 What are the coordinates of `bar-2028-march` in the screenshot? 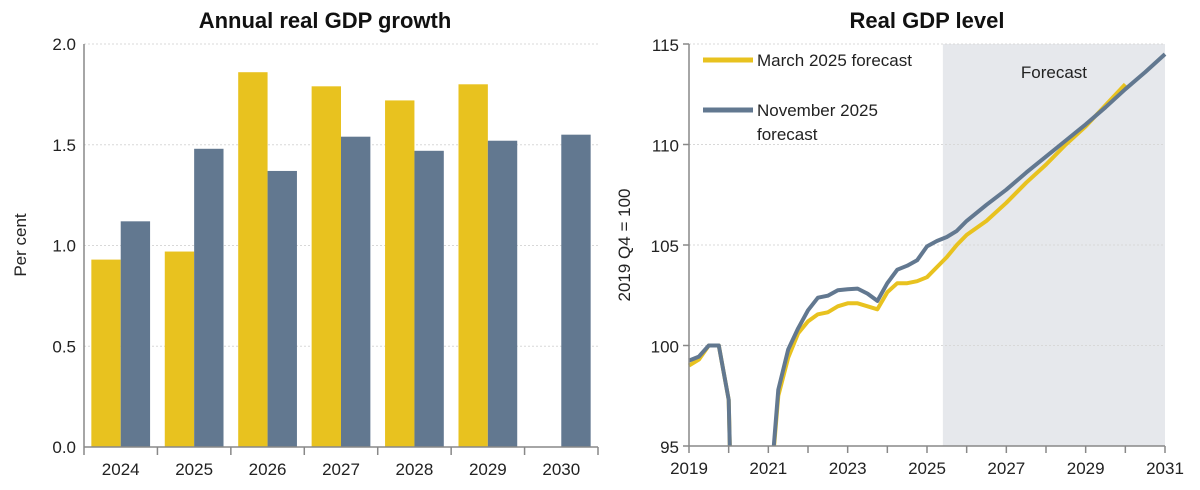 It's located at (400, 274).